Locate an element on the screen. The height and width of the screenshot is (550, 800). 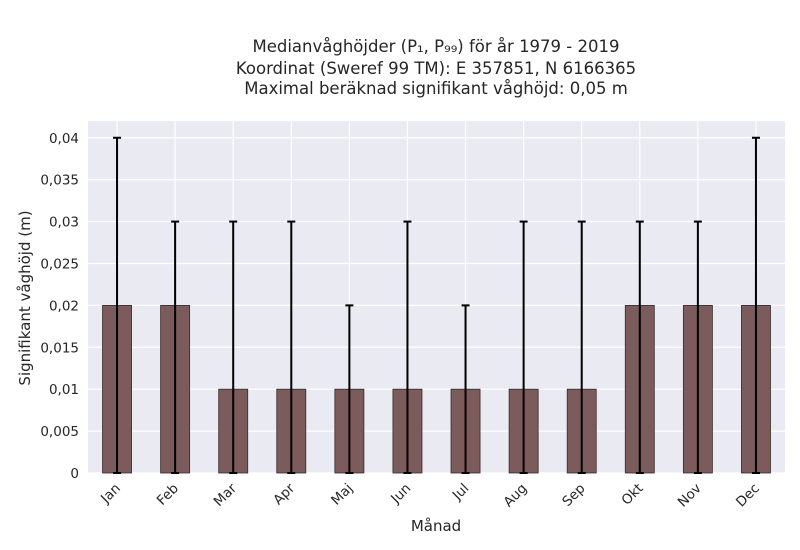
y-tick-label: 0,025 is located at coordinates (59, 264).